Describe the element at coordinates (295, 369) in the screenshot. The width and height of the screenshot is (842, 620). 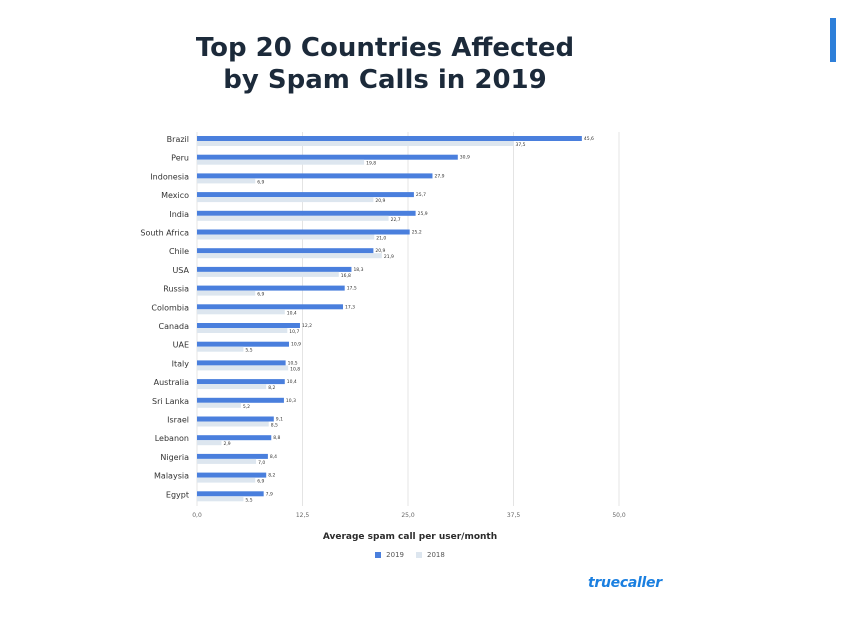
I see `bar-2018-value-label: 10,8` at that location.